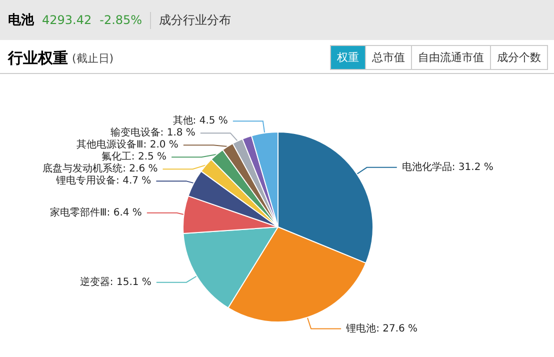  What do you see at coordinates (450, 57) in the screenshot?
I see `tab: 自由流通市值` at bounding box center [450, 57].